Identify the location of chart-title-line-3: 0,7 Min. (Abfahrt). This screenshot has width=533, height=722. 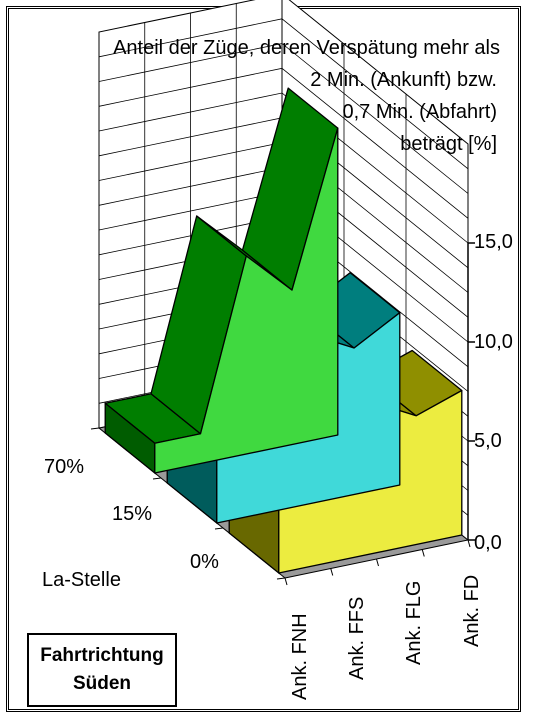
(419, 112).